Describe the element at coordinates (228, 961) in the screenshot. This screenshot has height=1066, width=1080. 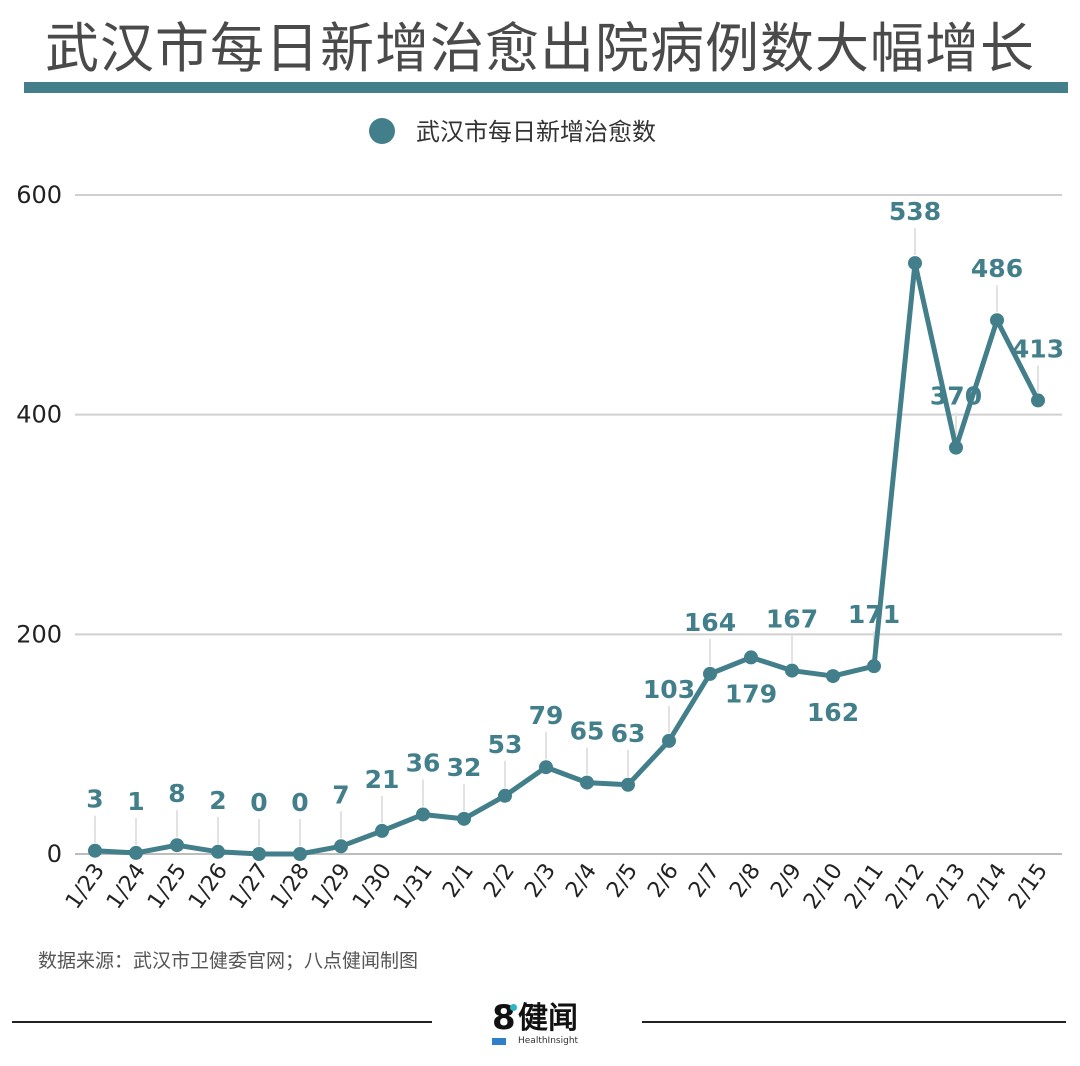
I see `source-note: 数据来源：武汉市卫健委官网；八点健闻制图` at that location.